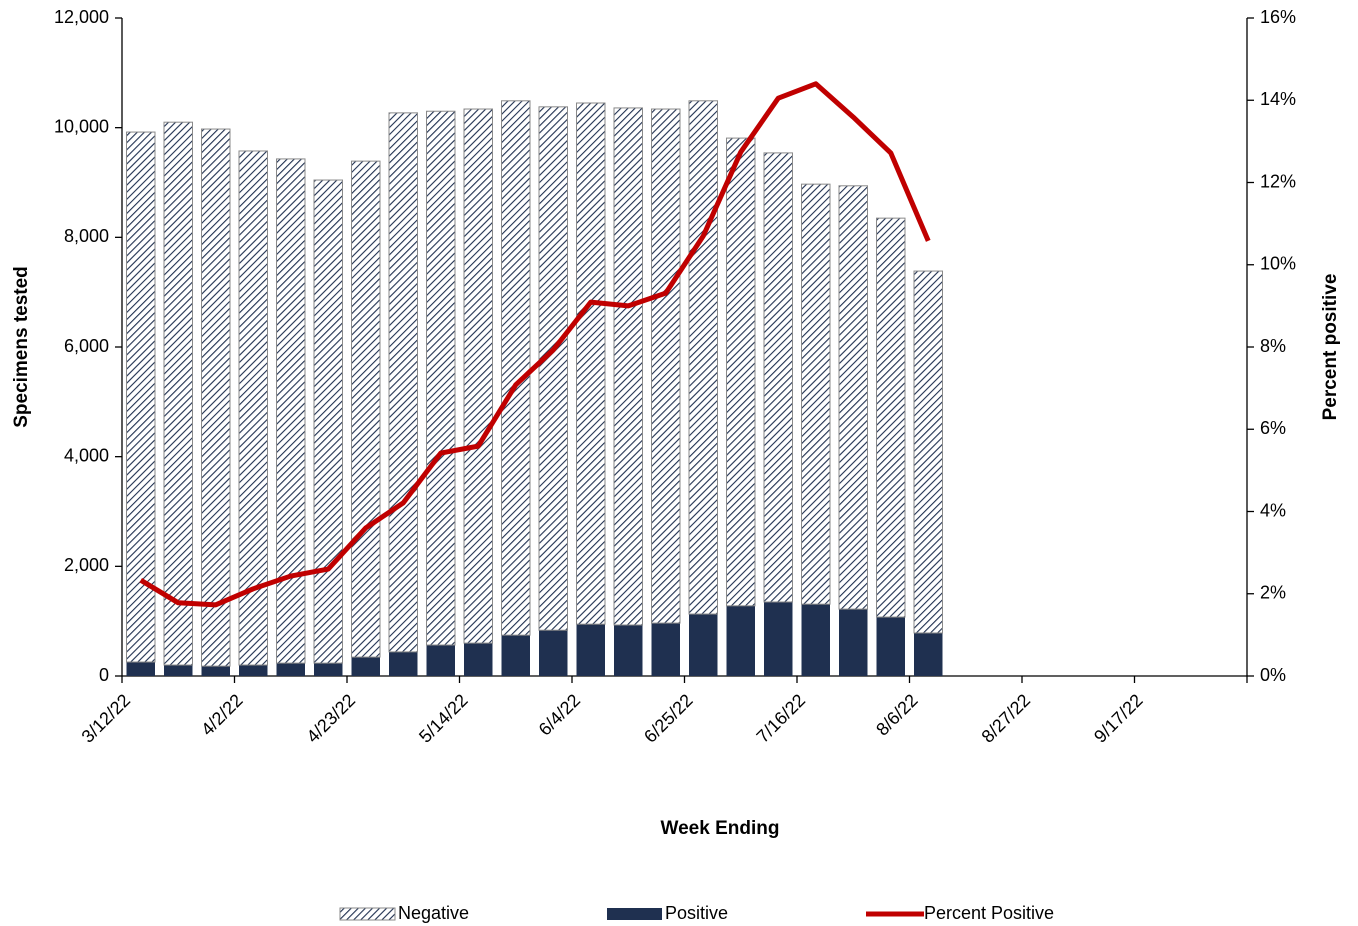 Image resolution: width=1358 pixels, height=926 pixels. What do you see at coordinates (443, 718) in the screenshot?
I see `x-tick-label: 5/14/22` at bounding box center [443, 718].